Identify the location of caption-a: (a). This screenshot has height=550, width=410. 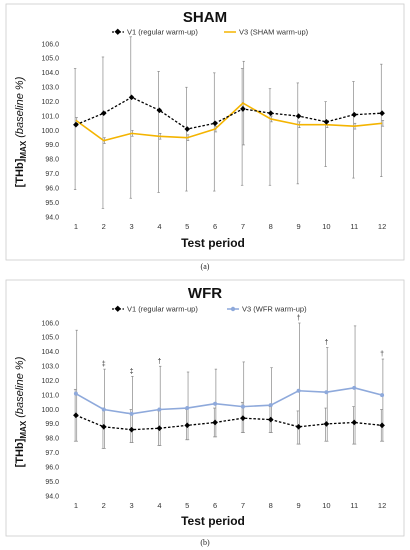
(205, 266).